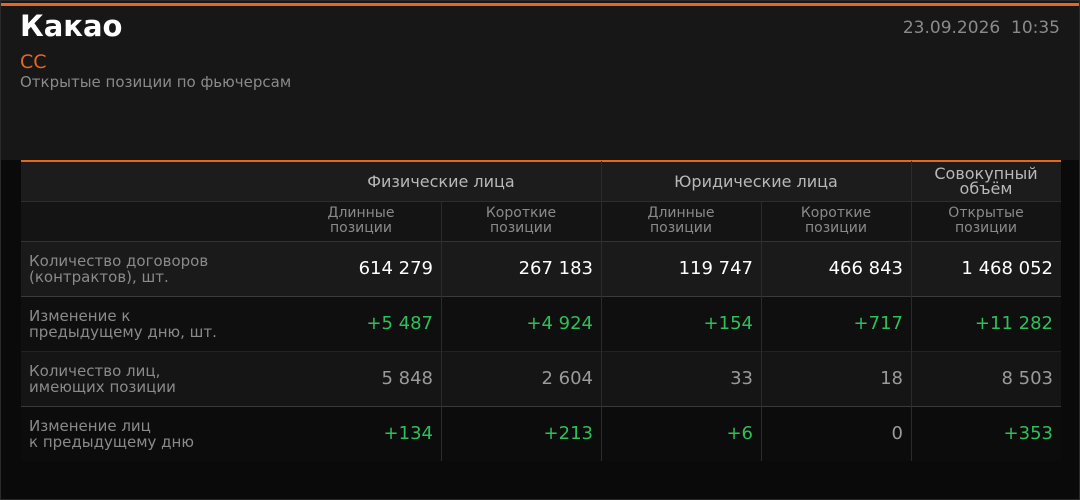 The width and height of the screenshot is (1080, 500). I want to click on cell-value: 466 843, so click(865, 268).